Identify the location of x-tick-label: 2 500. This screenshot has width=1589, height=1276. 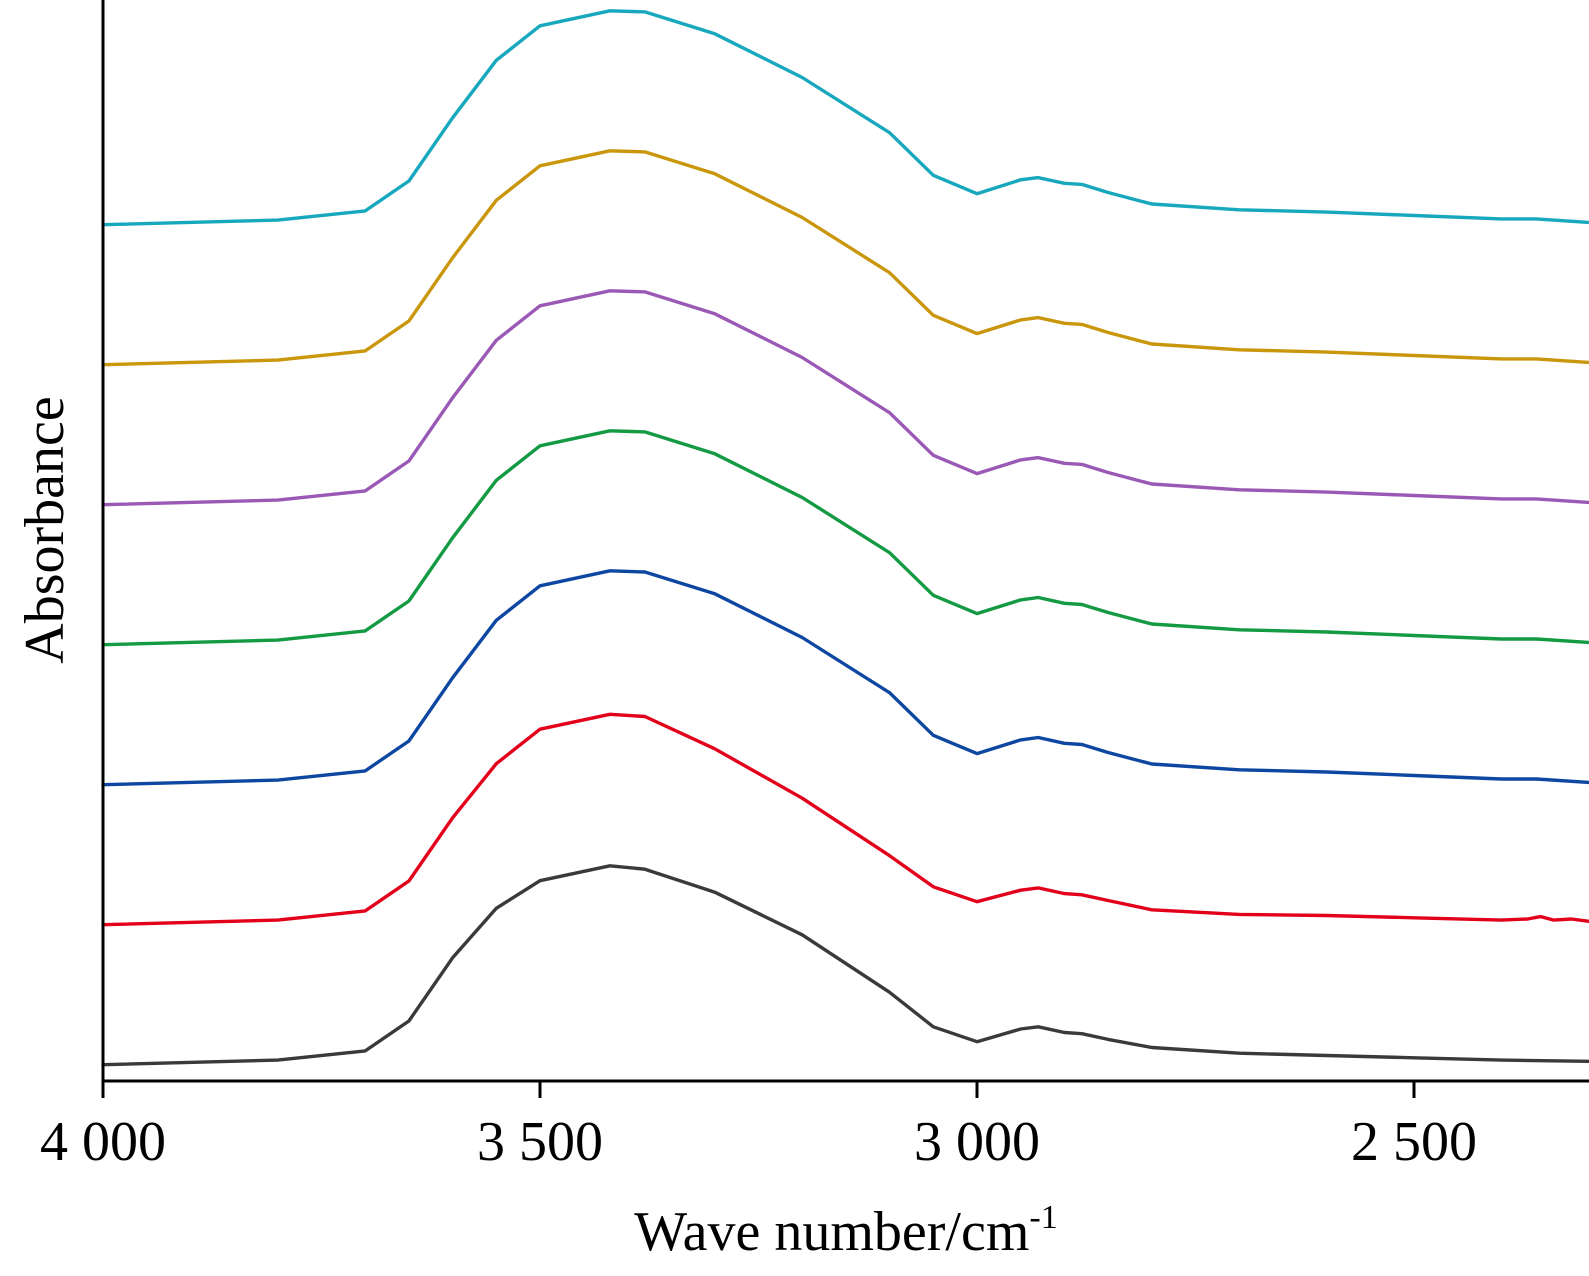
(1414, 1142).